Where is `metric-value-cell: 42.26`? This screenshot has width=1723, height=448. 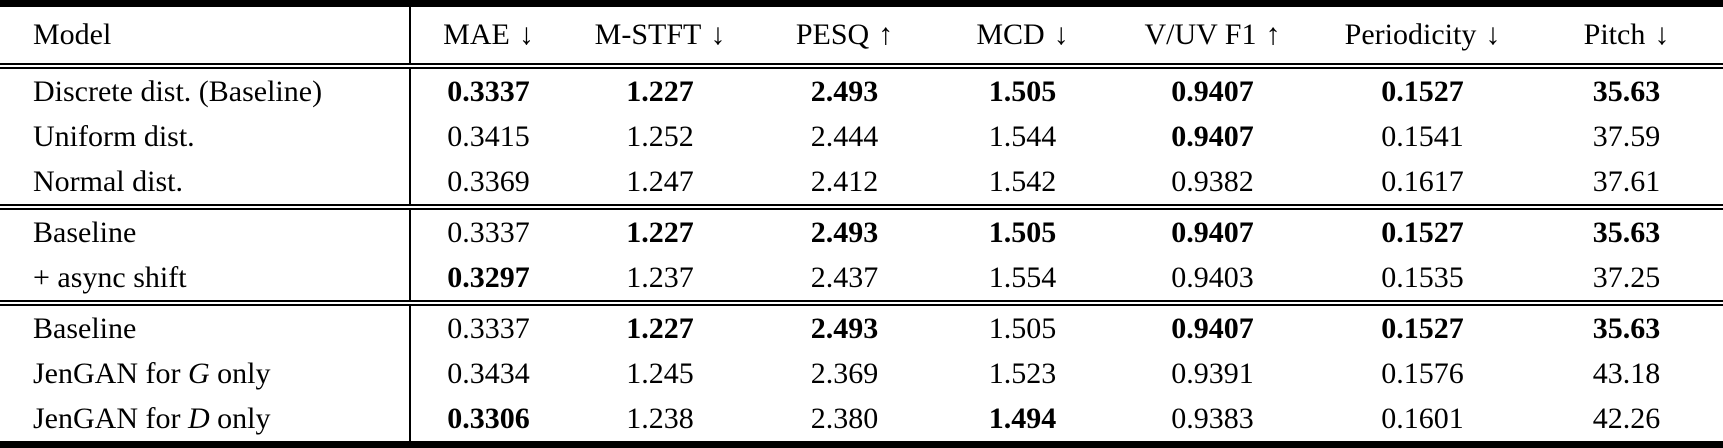
metric-value-cell: 42.26 is located at coordinates (1626, 418).